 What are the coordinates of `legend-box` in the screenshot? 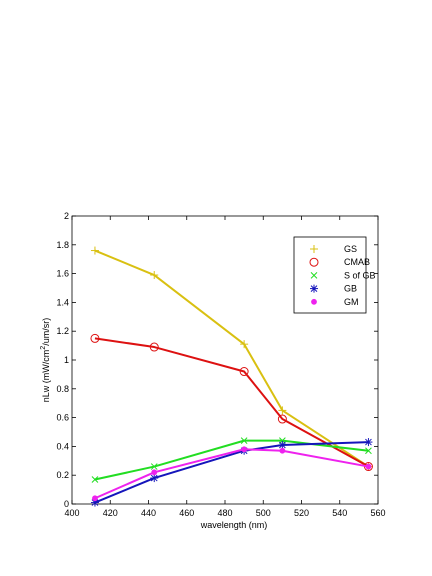 It's located at (330, 275).